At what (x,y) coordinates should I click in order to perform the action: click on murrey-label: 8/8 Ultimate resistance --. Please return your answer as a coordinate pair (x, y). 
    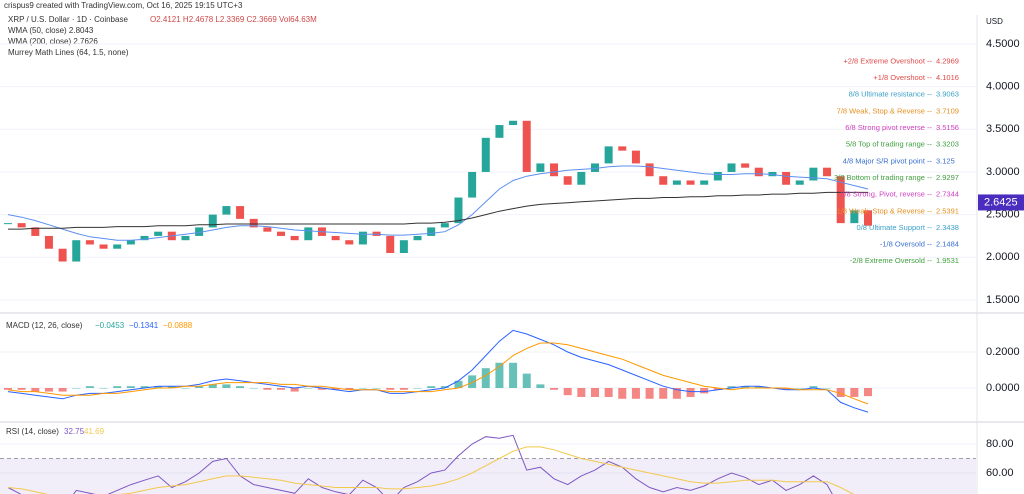
    Looking at the image, I should click on (891, 94).